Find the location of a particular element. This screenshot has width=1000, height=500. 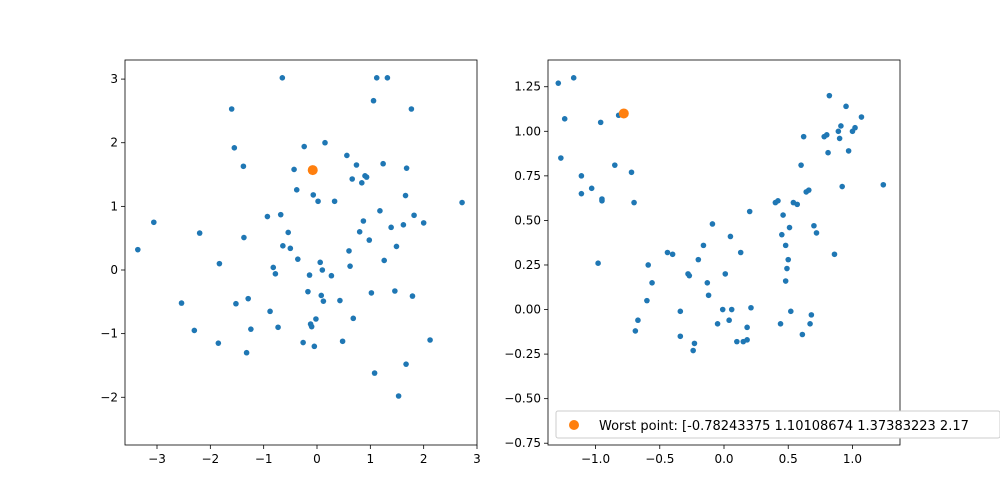

right-worst-point is located at coordinates (623, 113).